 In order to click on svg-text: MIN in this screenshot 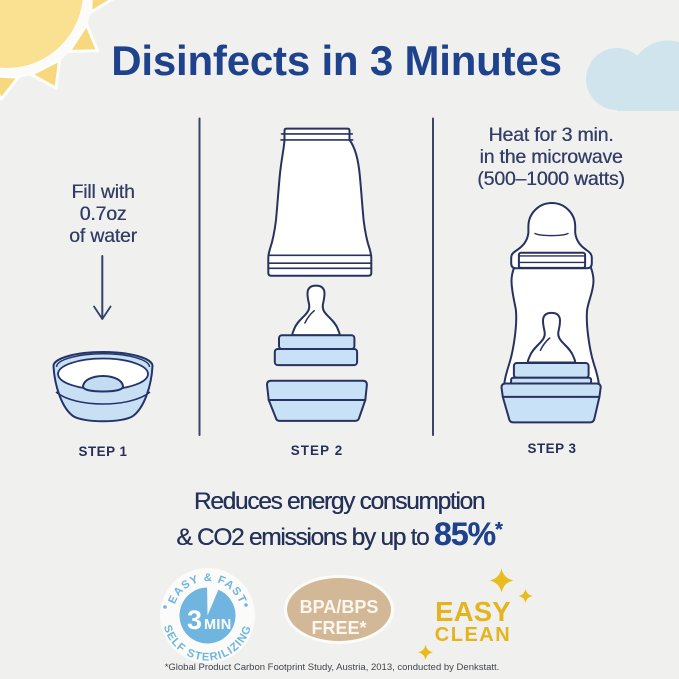, I will do `click(217, 625)`.